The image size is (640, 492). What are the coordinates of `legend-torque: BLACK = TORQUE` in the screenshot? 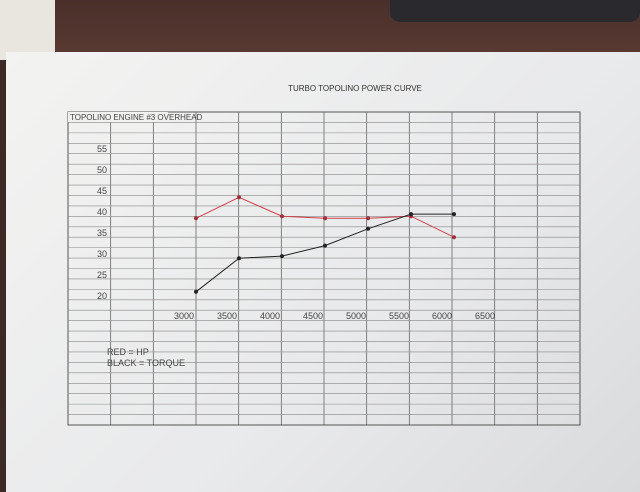 It's located at (146, 363).